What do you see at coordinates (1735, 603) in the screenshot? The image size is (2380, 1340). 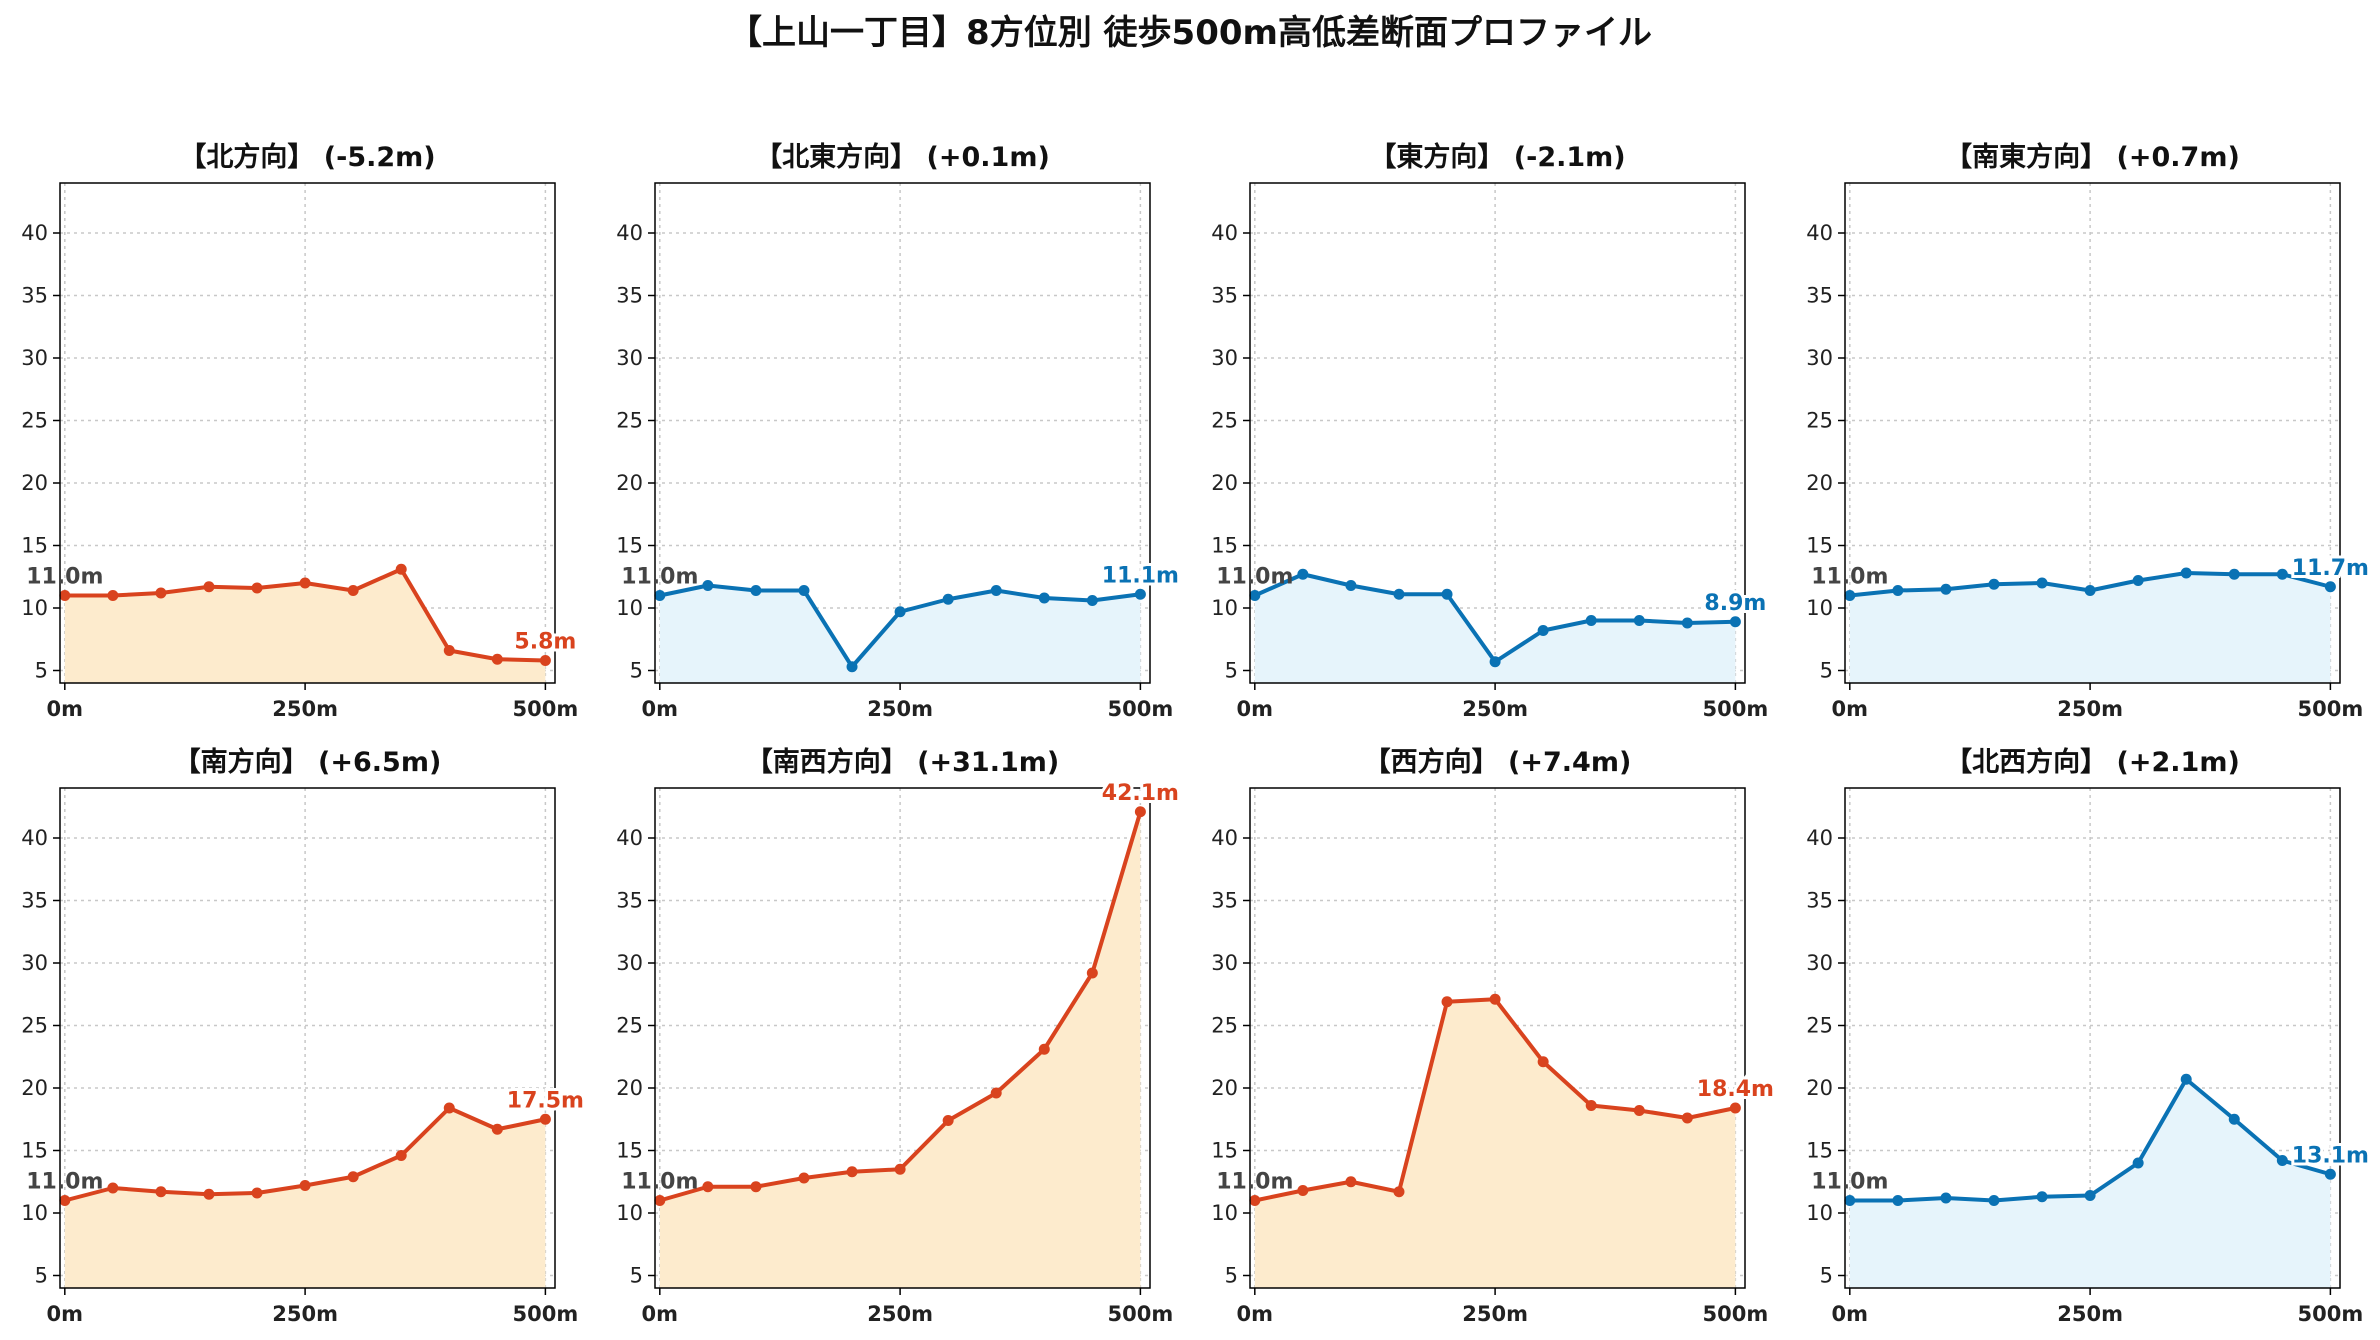 I see `end-value-label: 8.9m` at bounding box center [1735, 603].